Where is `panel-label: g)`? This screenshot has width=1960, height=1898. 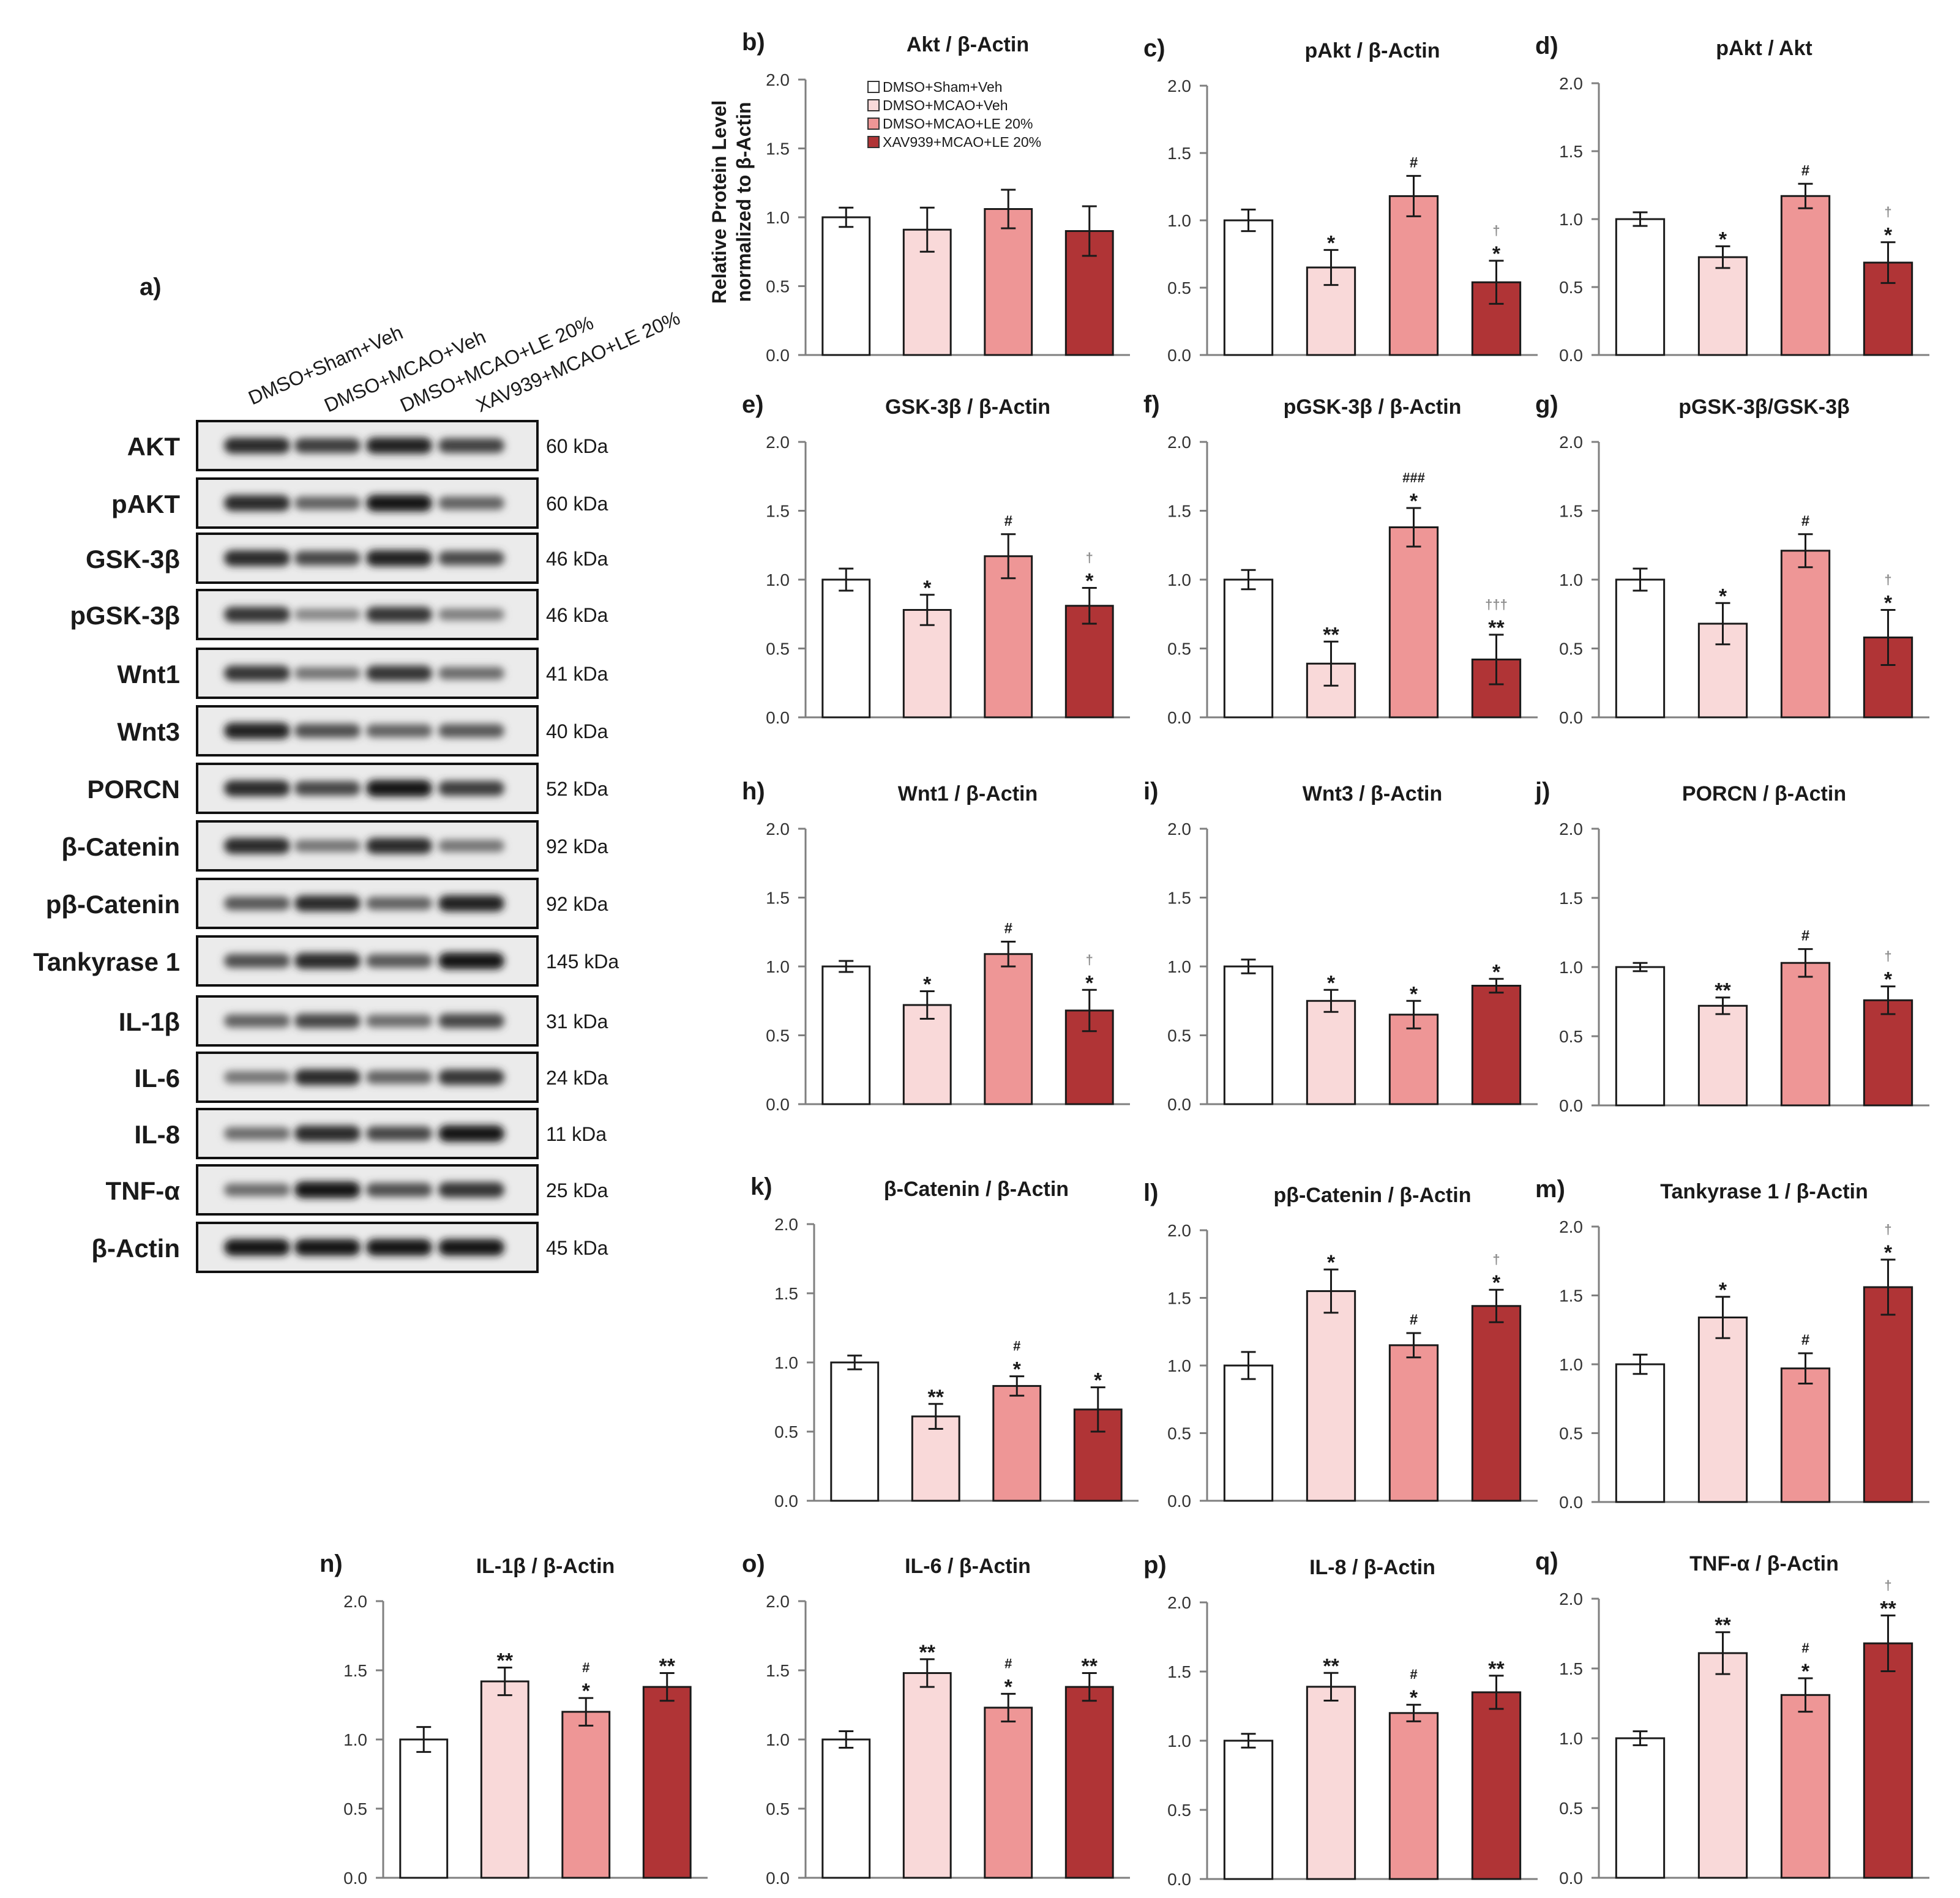 panel-label: g) is located at coordinates (1546, 404).